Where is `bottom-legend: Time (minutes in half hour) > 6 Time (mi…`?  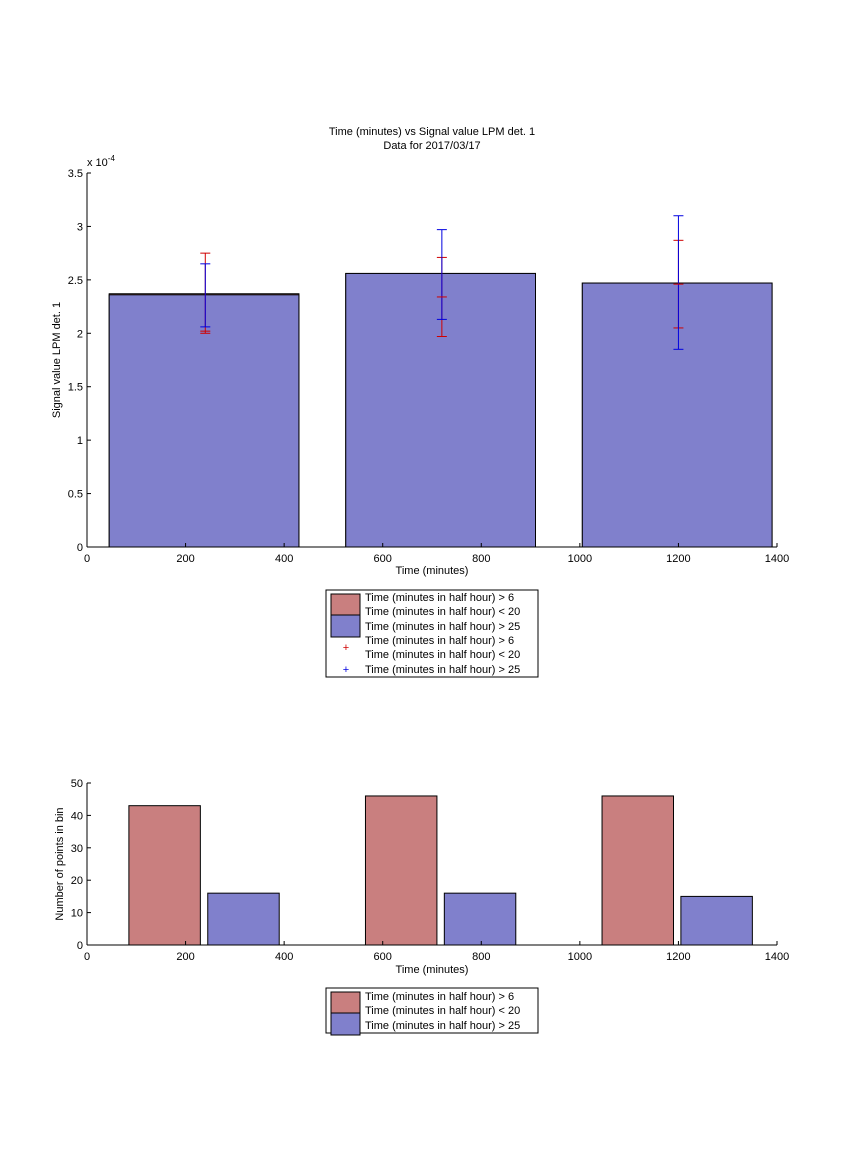 bottom-legend: Time (minutes in half hour) > 6 Time (mi… is located at coordinates (432, 1011).